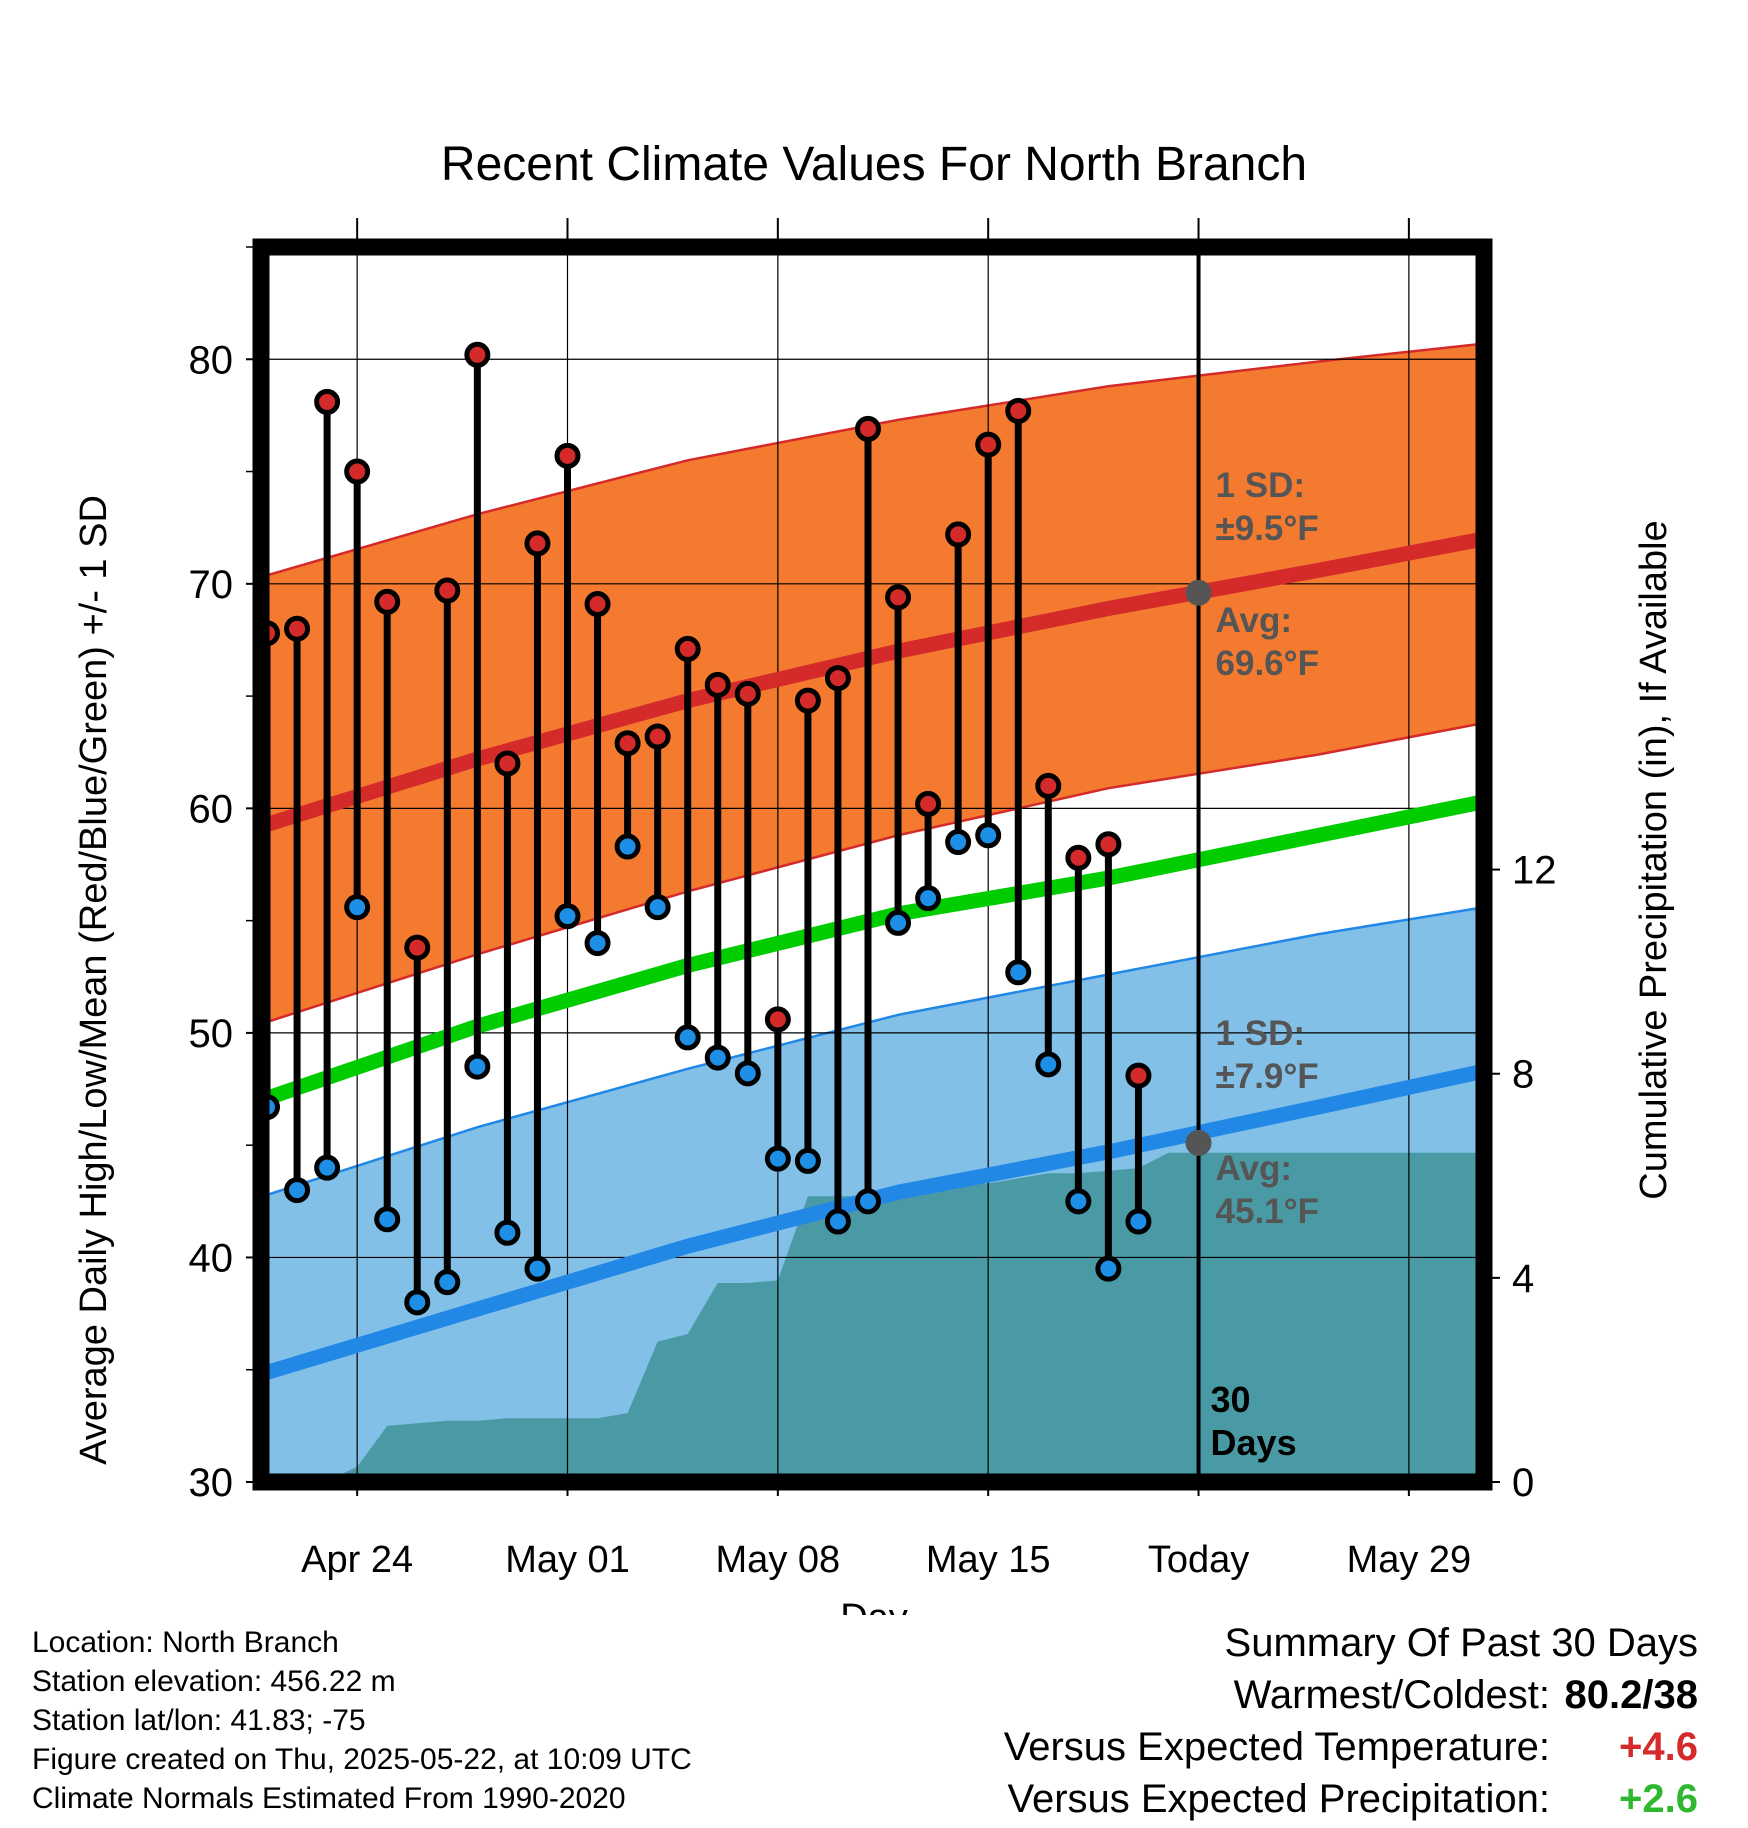 The image size is (1748, 1828). I want to click on y-tick-label: 50, so click(211, 1034).